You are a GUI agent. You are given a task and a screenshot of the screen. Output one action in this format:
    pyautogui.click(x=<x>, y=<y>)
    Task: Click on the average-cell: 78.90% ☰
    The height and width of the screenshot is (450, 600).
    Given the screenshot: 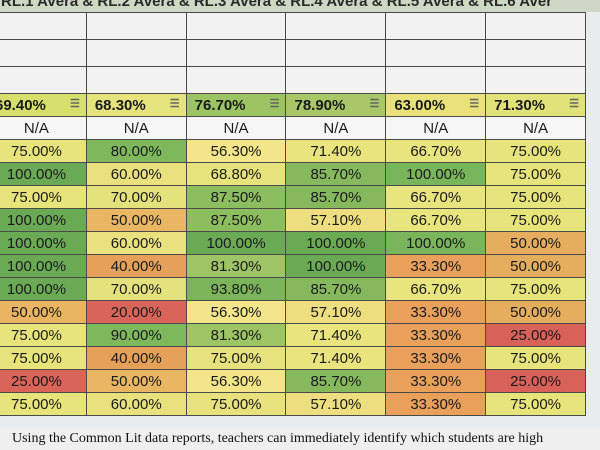 What is the action you would take?
    pyautogui.click(x=336, y=105)
    